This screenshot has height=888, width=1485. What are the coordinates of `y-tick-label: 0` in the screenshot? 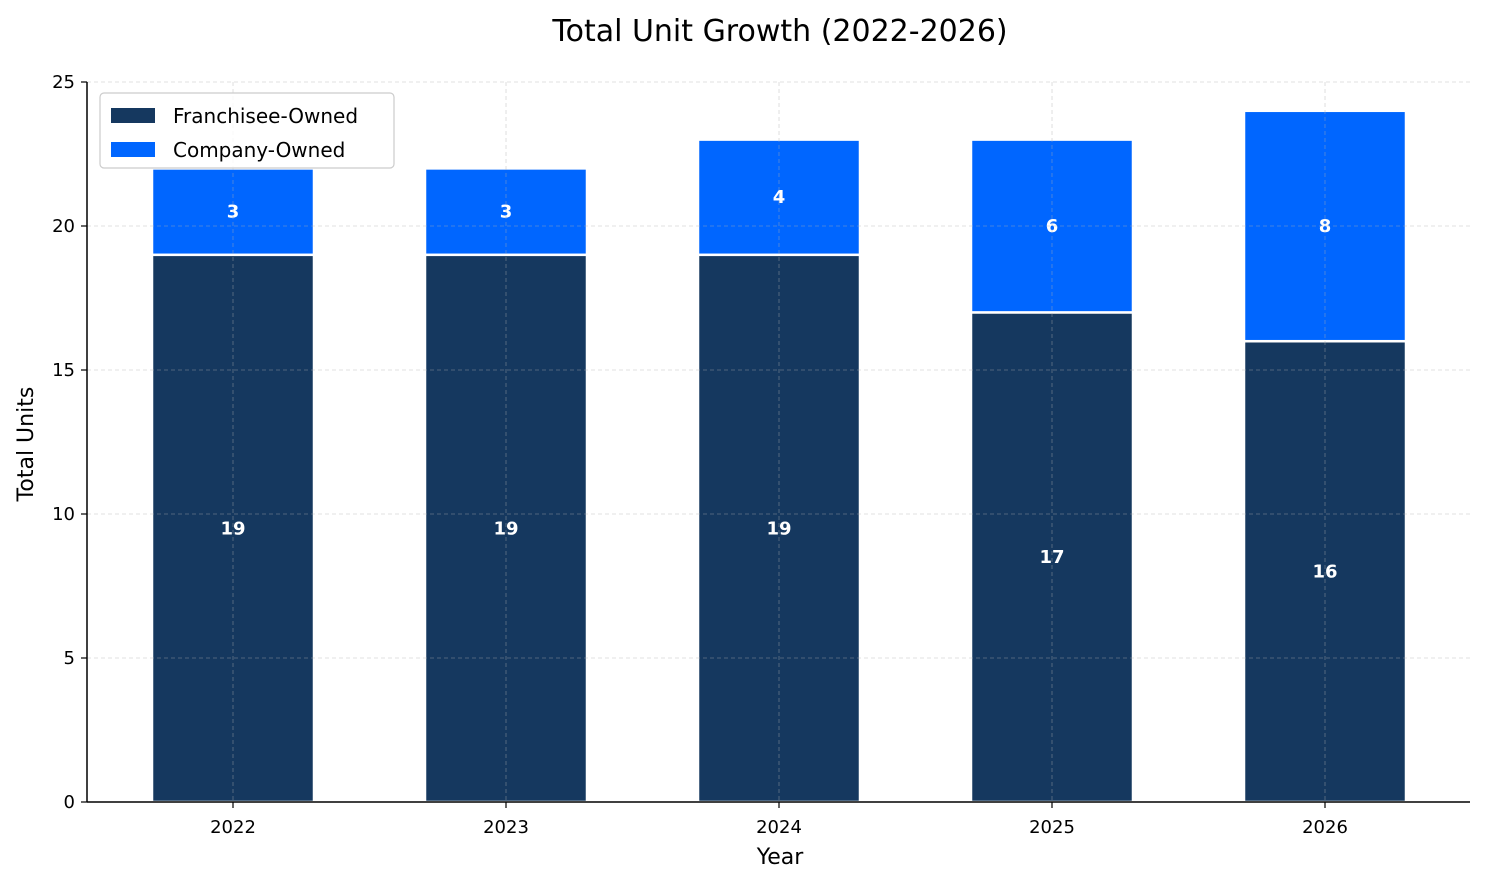 It's located at (69, 802).